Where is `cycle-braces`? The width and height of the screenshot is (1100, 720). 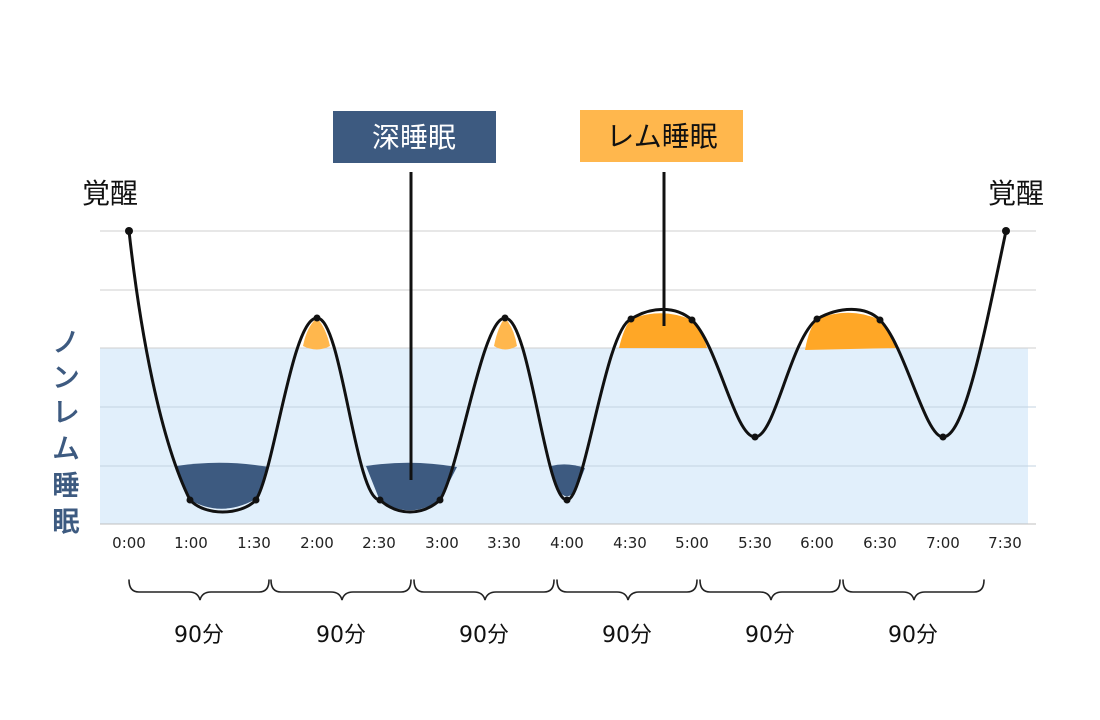 cycle-braces is located at coordinates (556, 590).